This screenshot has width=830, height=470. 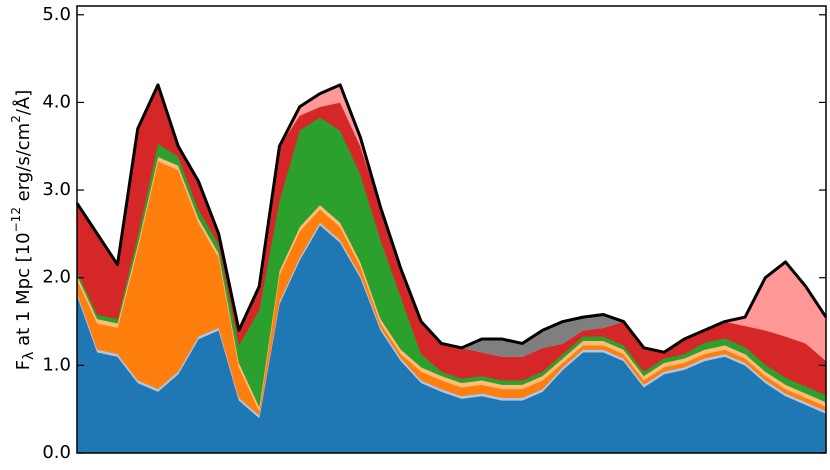 What do you see at coordinates (56, 277) in the screenshot?
I see `y-tick-label: 2.0` at bounding box center [56, 277].